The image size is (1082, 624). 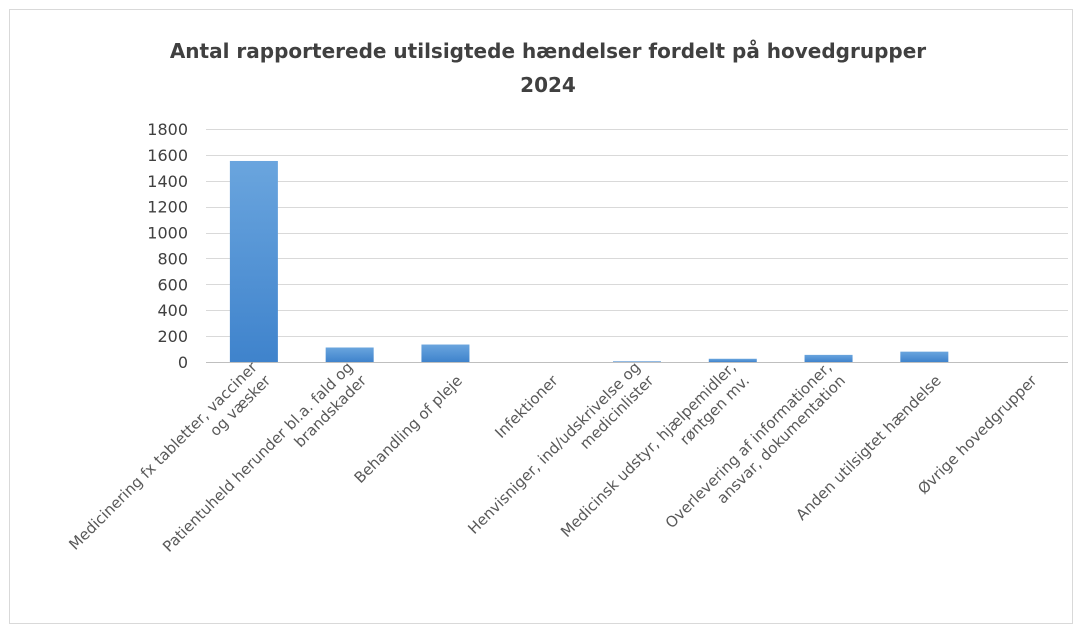 What do you see at coordinates (167, 233) in the screenshot?
I see `y-tick-label: 1000` at bounding box center [167, 233].